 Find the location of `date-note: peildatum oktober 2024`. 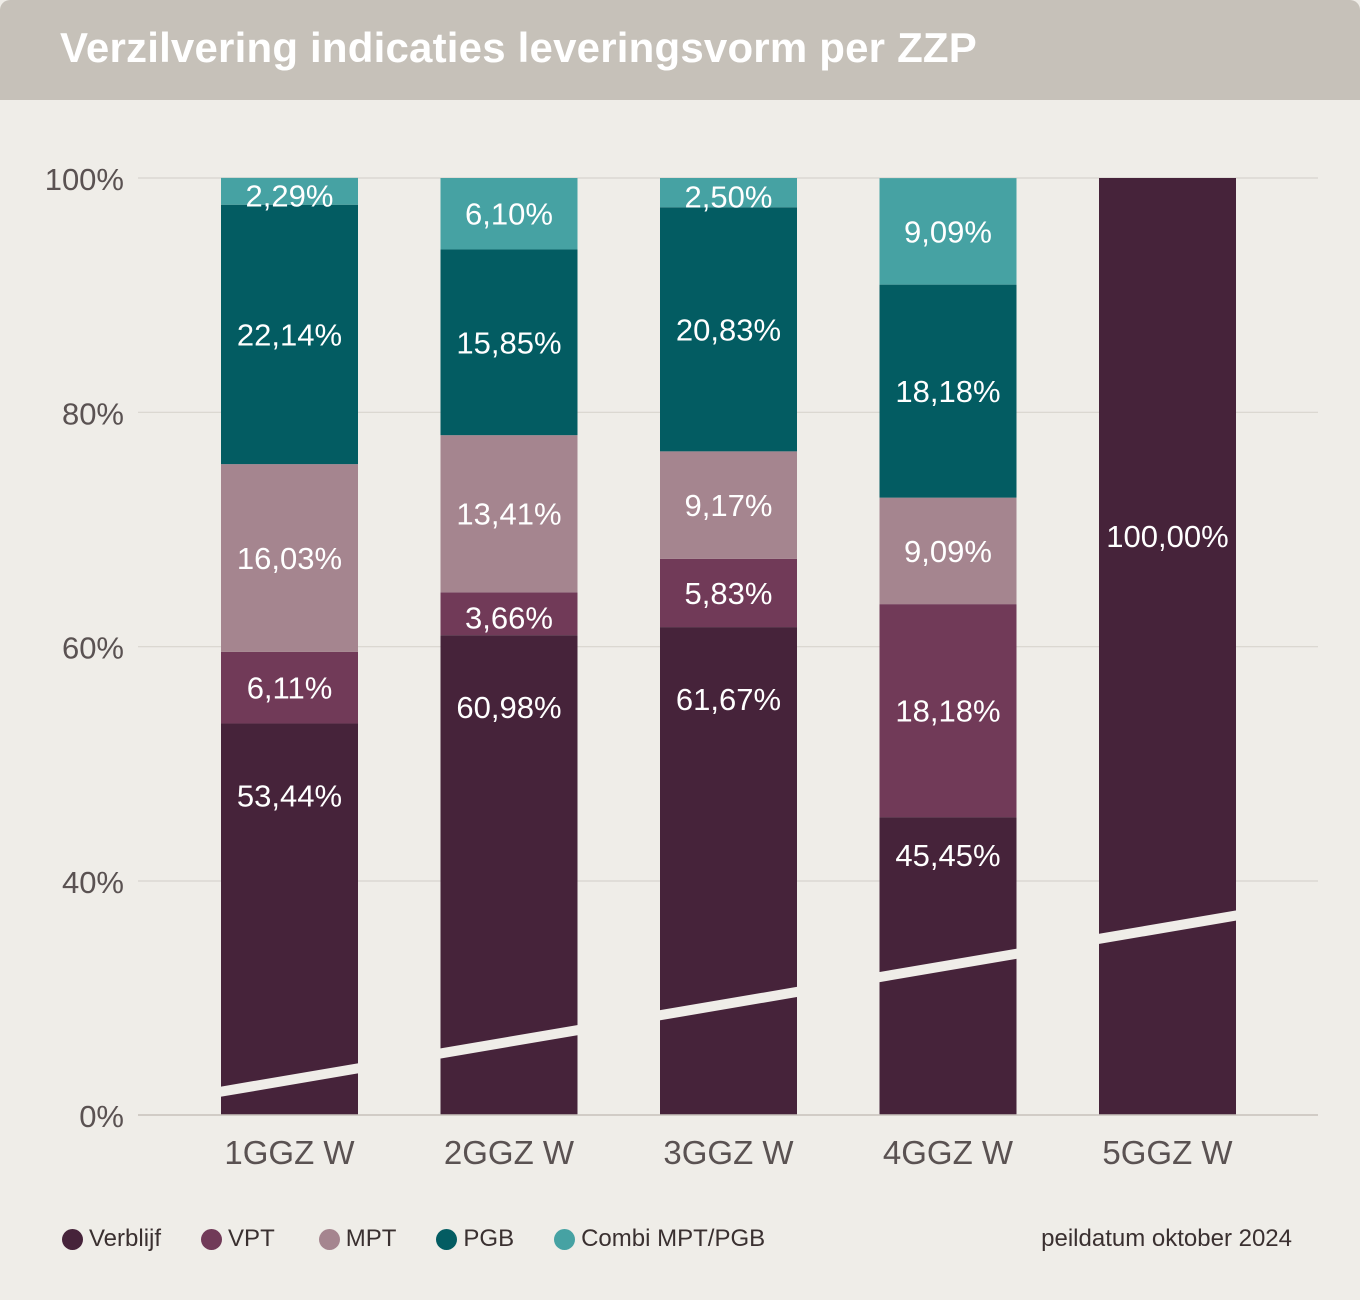

date-note: peildatum oktober 2024 is located at coordinates (1166, 1238).